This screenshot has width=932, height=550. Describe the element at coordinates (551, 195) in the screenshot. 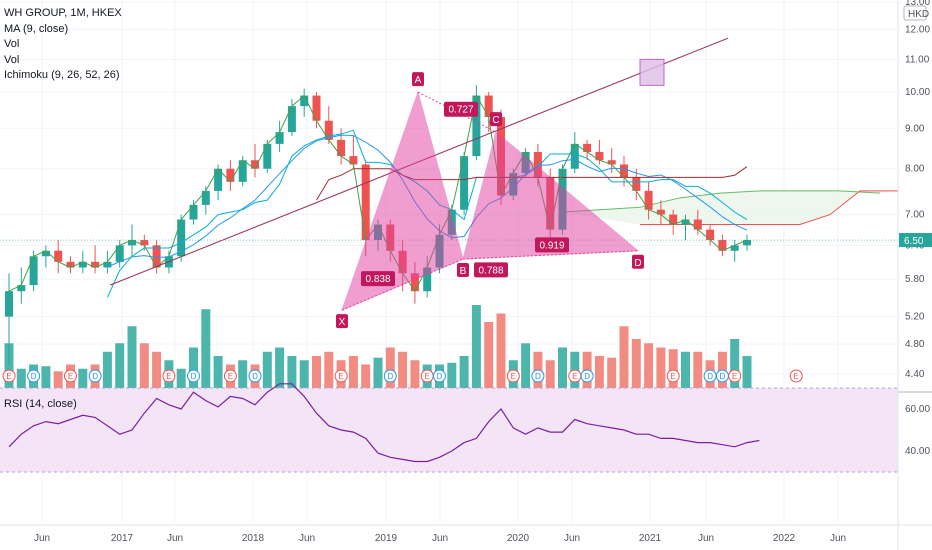

I see `pattern-bcd` at that location.